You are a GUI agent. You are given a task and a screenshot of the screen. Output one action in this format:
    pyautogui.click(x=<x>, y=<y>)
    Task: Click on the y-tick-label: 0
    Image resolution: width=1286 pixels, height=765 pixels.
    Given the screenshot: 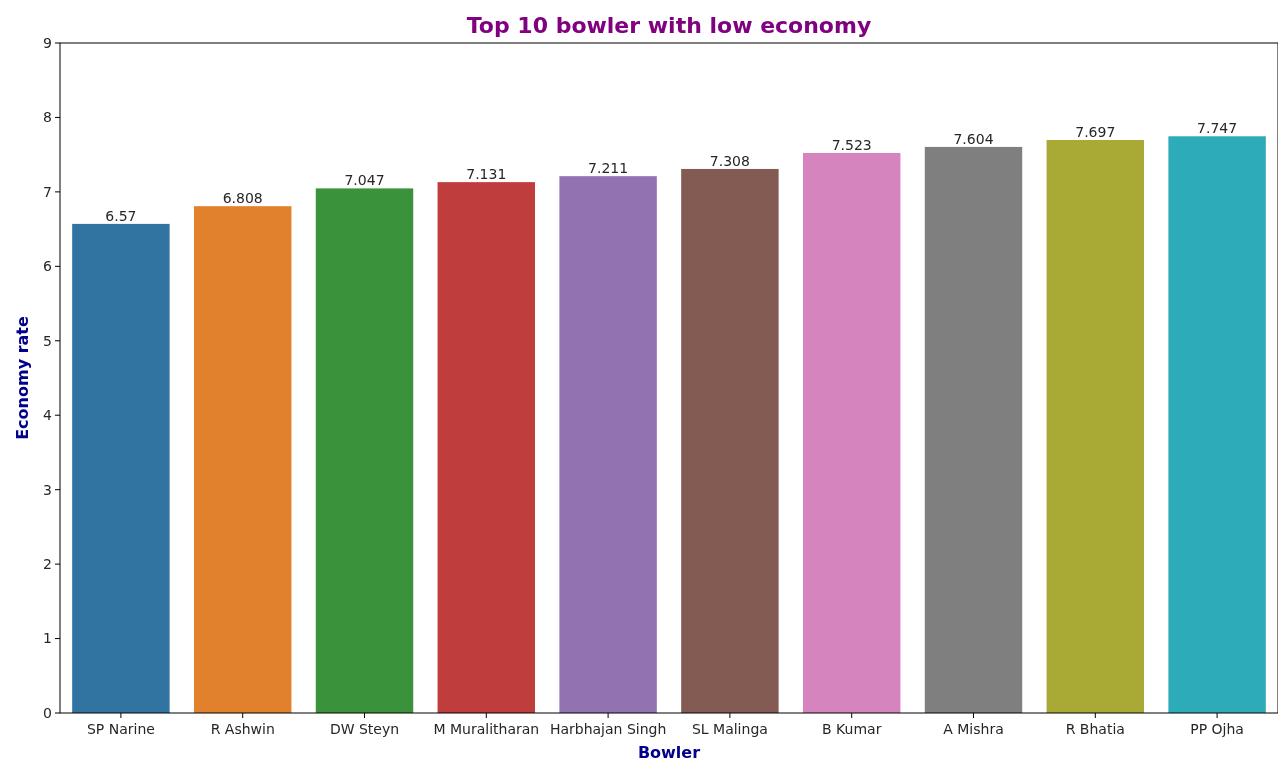 What is the action you would take?
    pyautogui.click(x=47, y=712)
    